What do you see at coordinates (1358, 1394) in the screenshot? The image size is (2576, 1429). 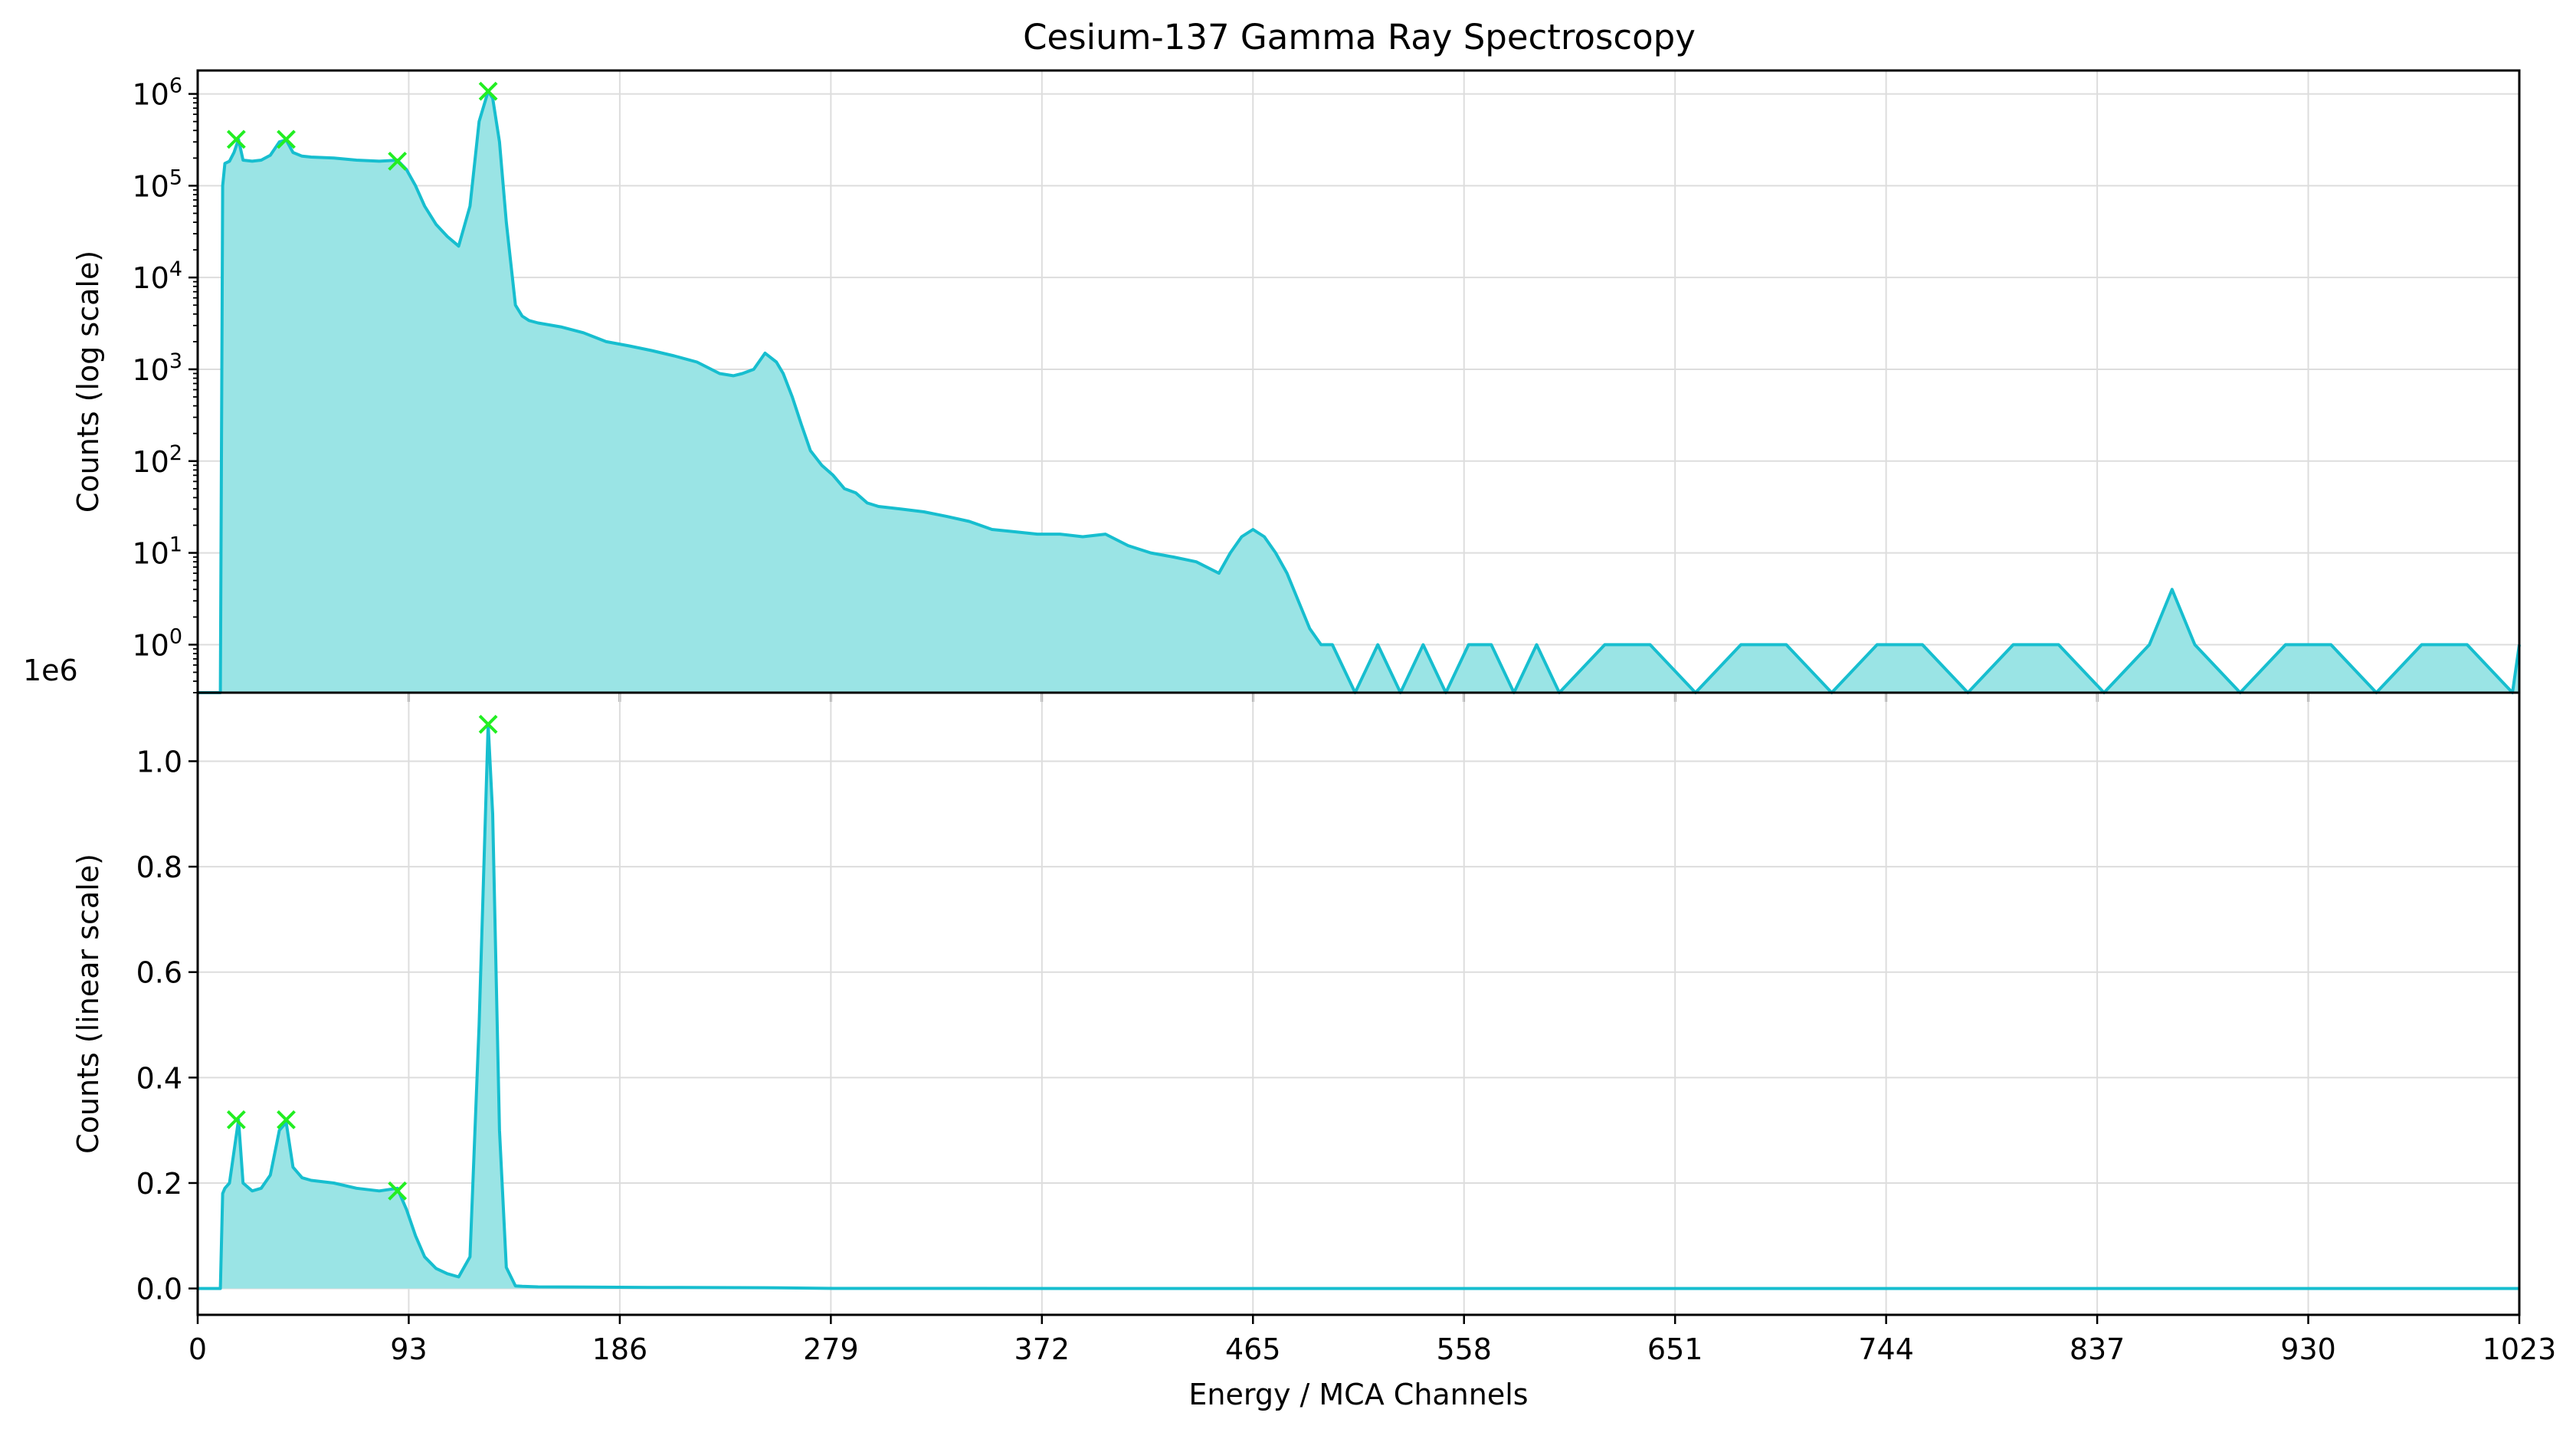 I see `x-axis-label: Energy / MCA Channels` at bounding box center [1358, 1394].